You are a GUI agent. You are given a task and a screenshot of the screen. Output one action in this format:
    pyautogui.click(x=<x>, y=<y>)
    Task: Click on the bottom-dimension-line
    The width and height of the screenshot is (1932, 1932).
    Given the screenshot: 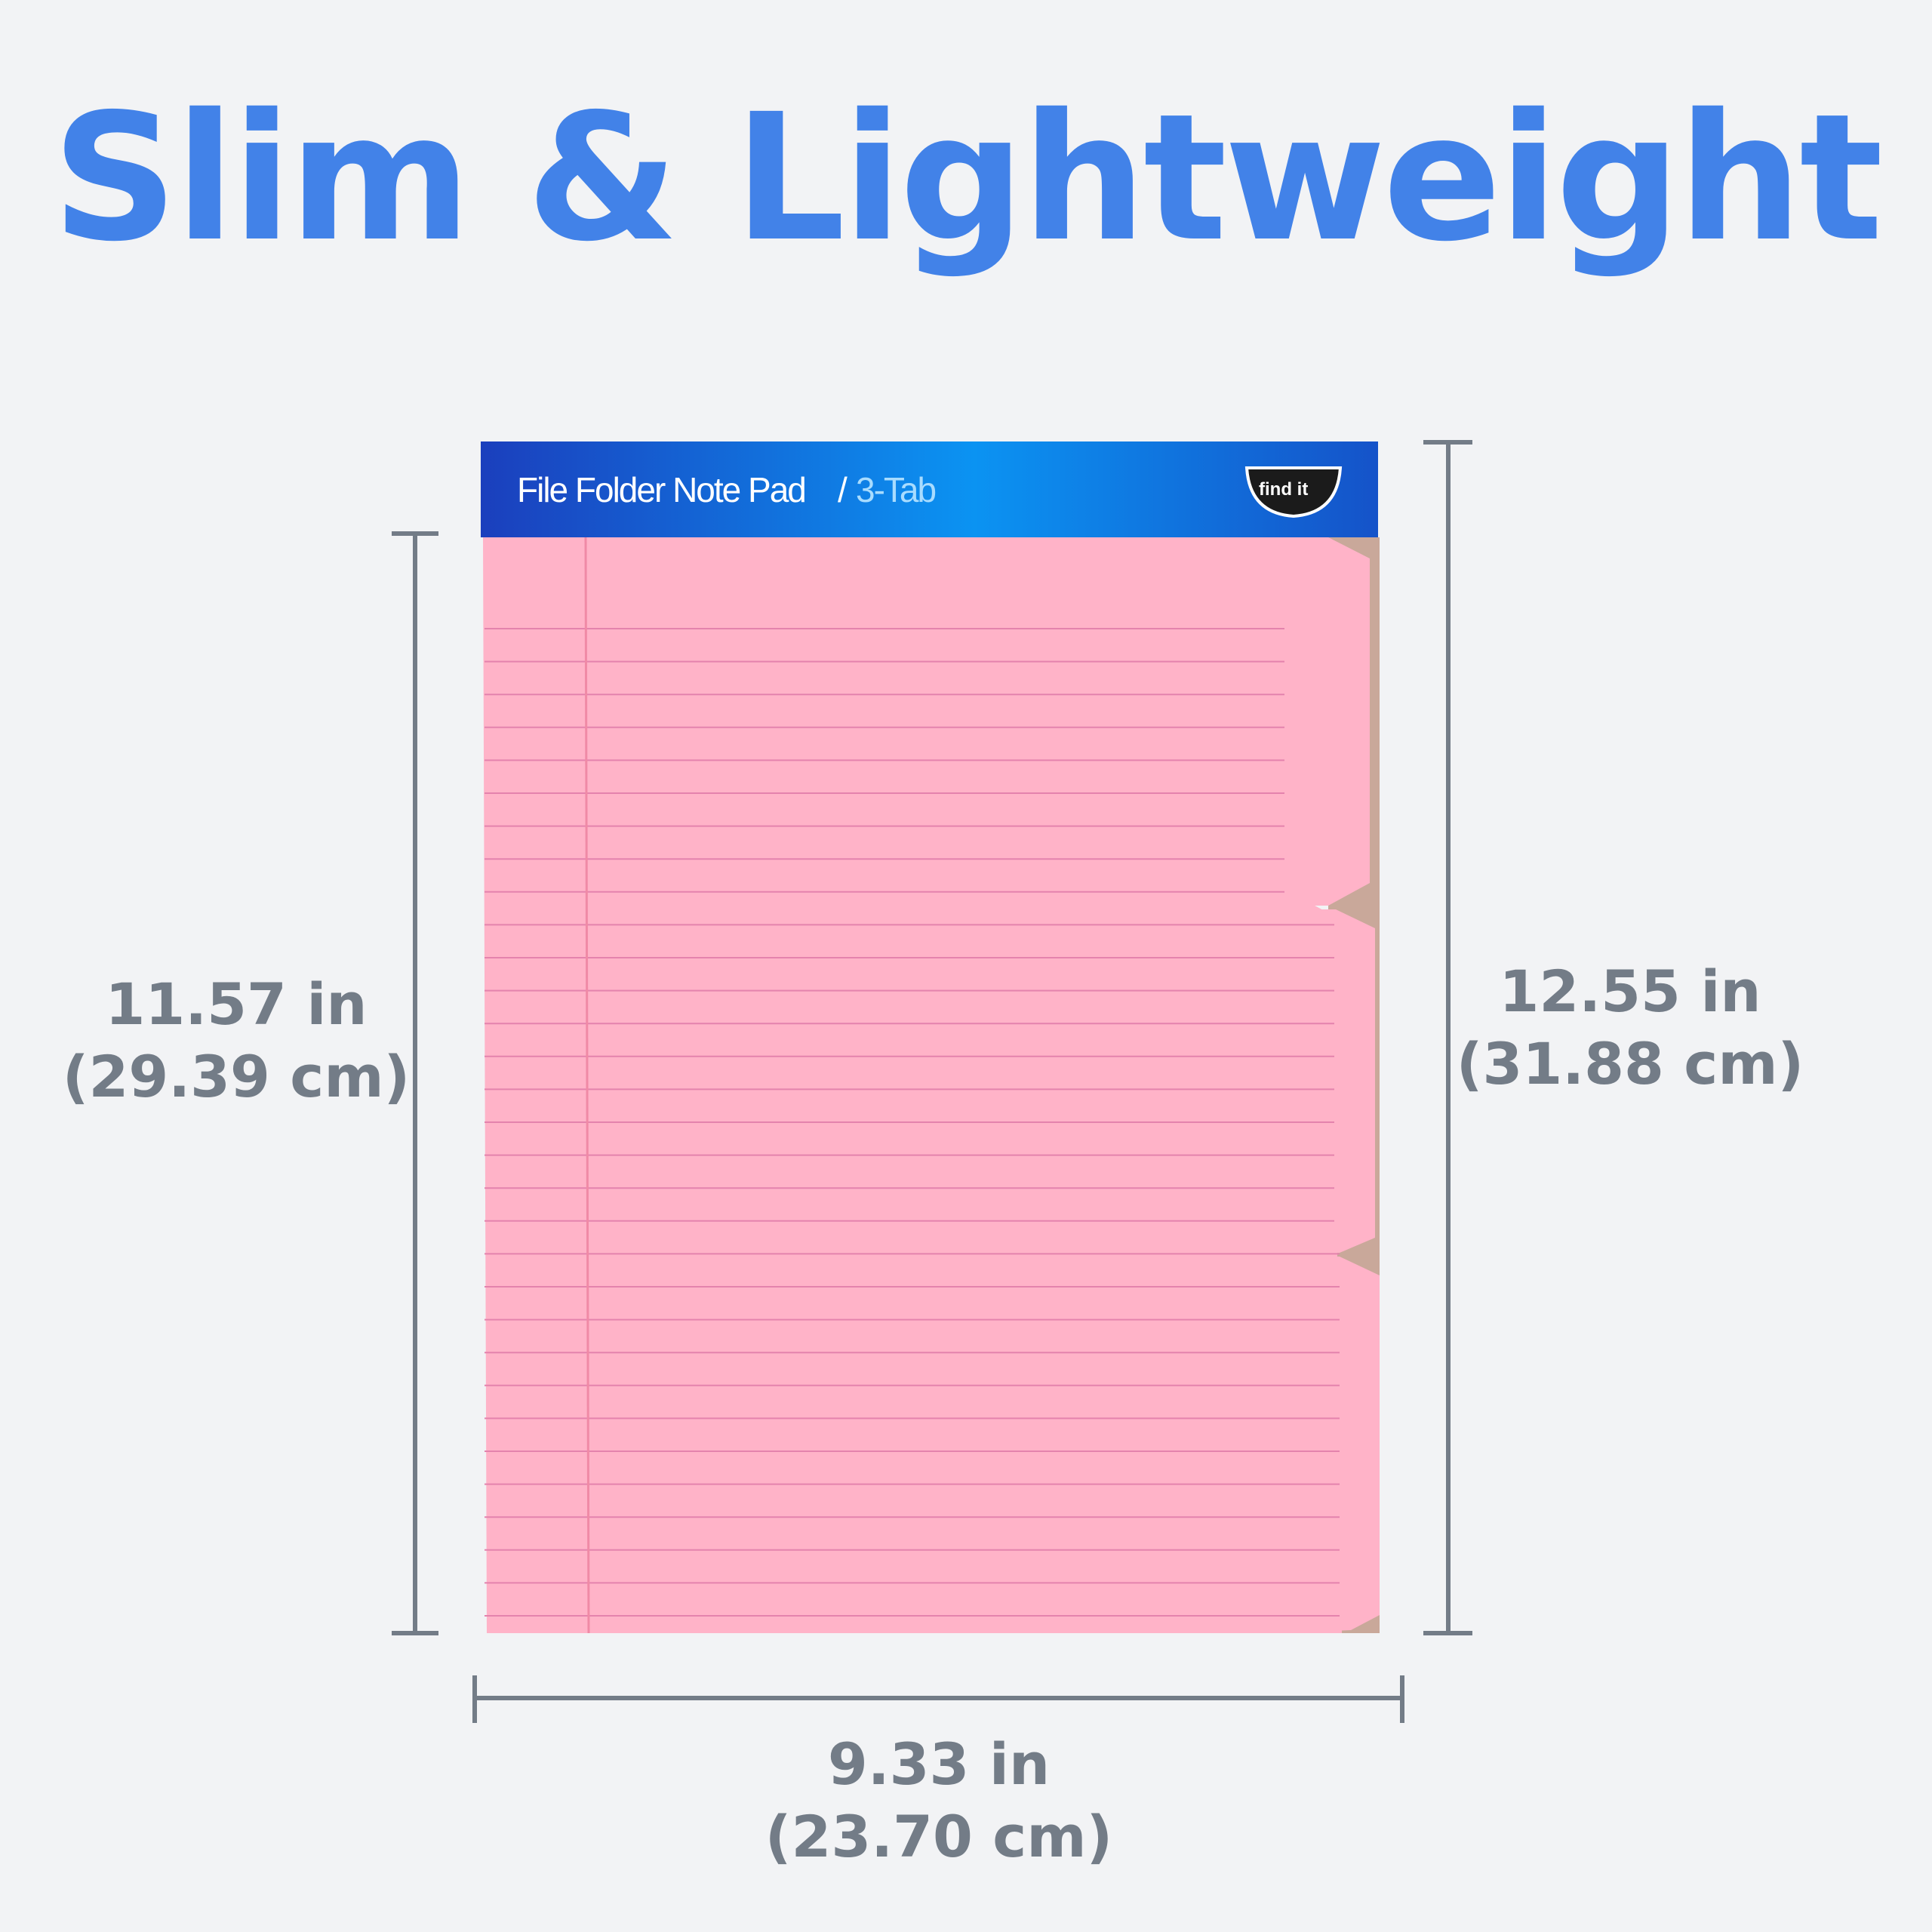 What is the action you would take?
    pyautogui.click(x=938, y=1699)
    